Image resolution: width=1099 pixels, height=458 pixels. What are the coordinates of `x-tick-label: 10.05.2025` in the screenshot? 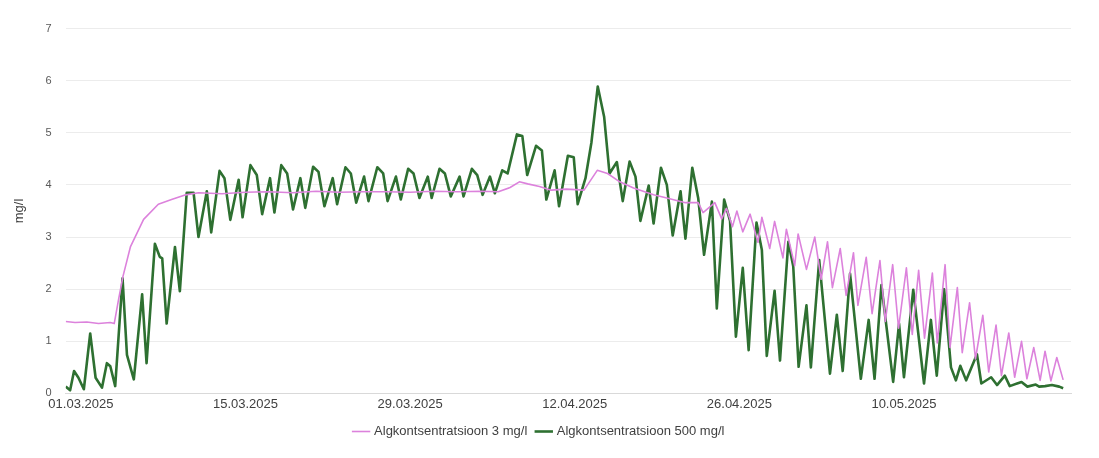 It's located at (904, 403).